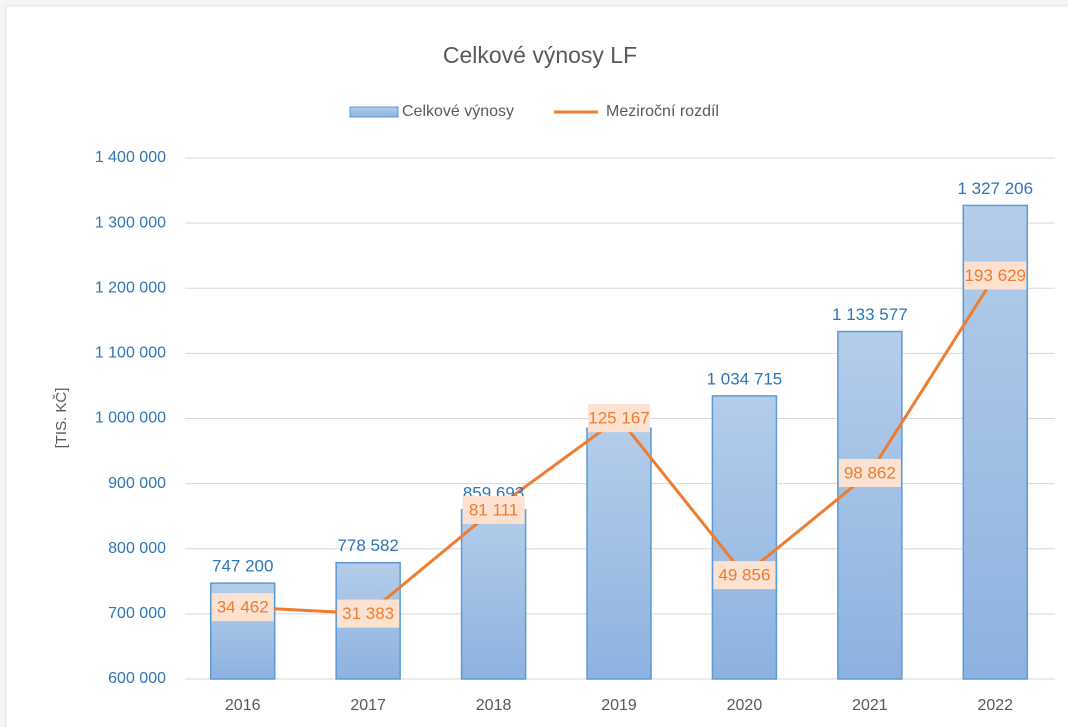 This screenshot has width=1068, height=727. I want to click on y-tick-label: 1 000 000, so click(130, 418).